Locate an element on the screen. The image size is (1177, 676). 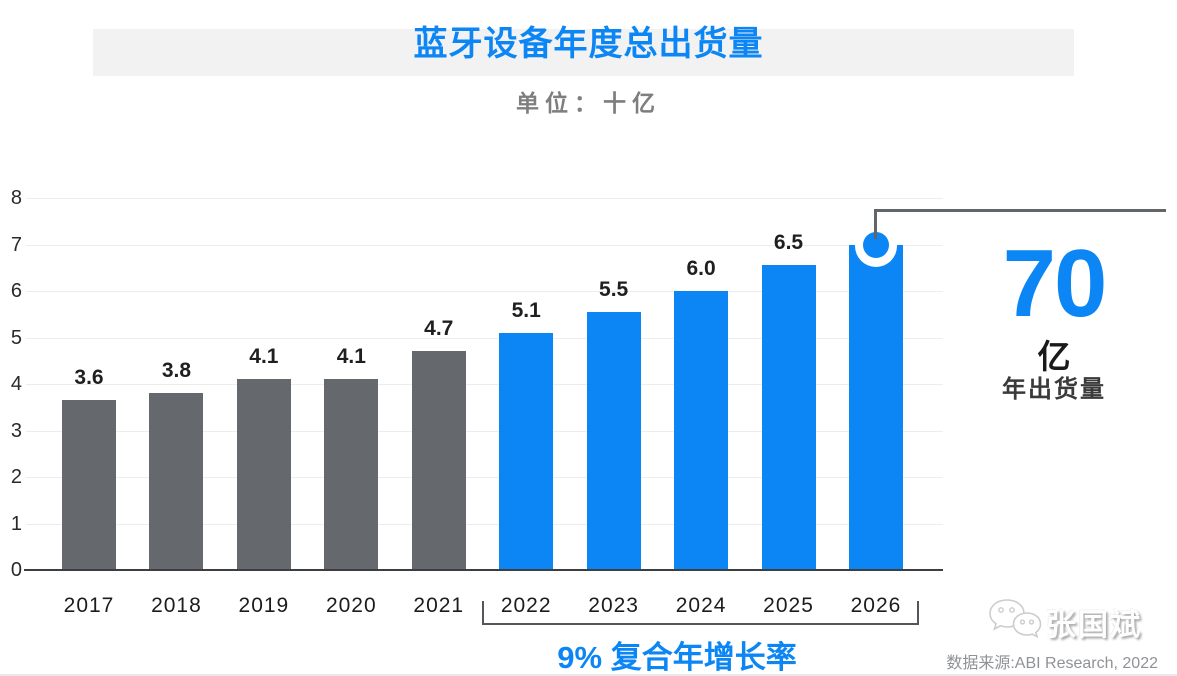
title-band is located at coordinates (583, 52).